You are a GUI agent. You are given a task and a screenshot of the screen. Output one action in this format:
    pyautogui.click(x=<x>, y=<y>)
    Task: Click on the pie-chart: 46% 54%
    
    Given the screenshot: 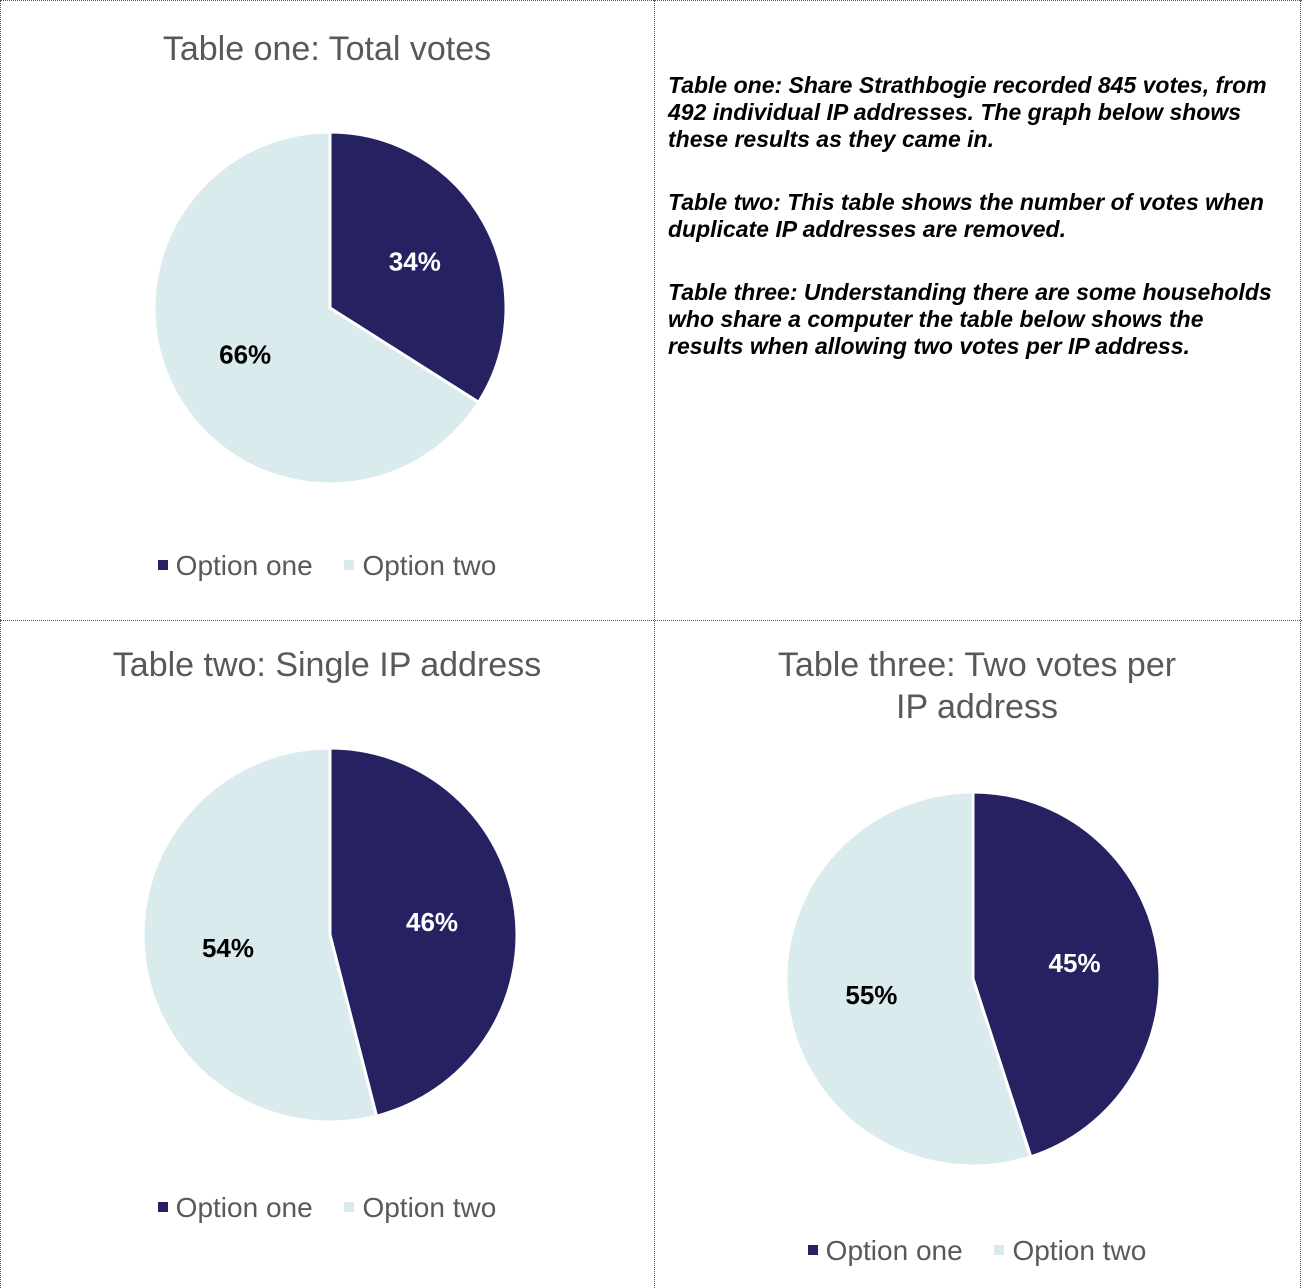 What is the action you would take?
    pyautogui.click(x=330, y=935)
    